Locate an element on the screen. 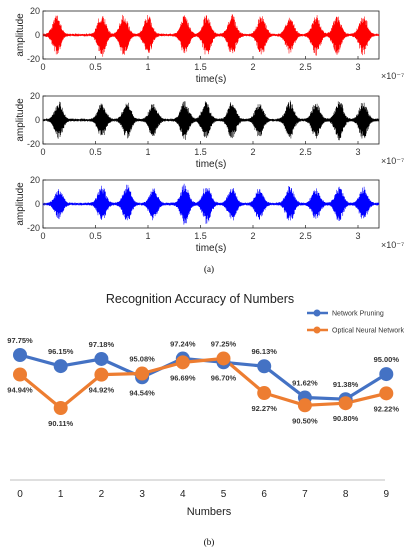 Image resolution: width=419 pixels, height=550 pixels. data-label: 90.80% is located at coordinates (346, 418).